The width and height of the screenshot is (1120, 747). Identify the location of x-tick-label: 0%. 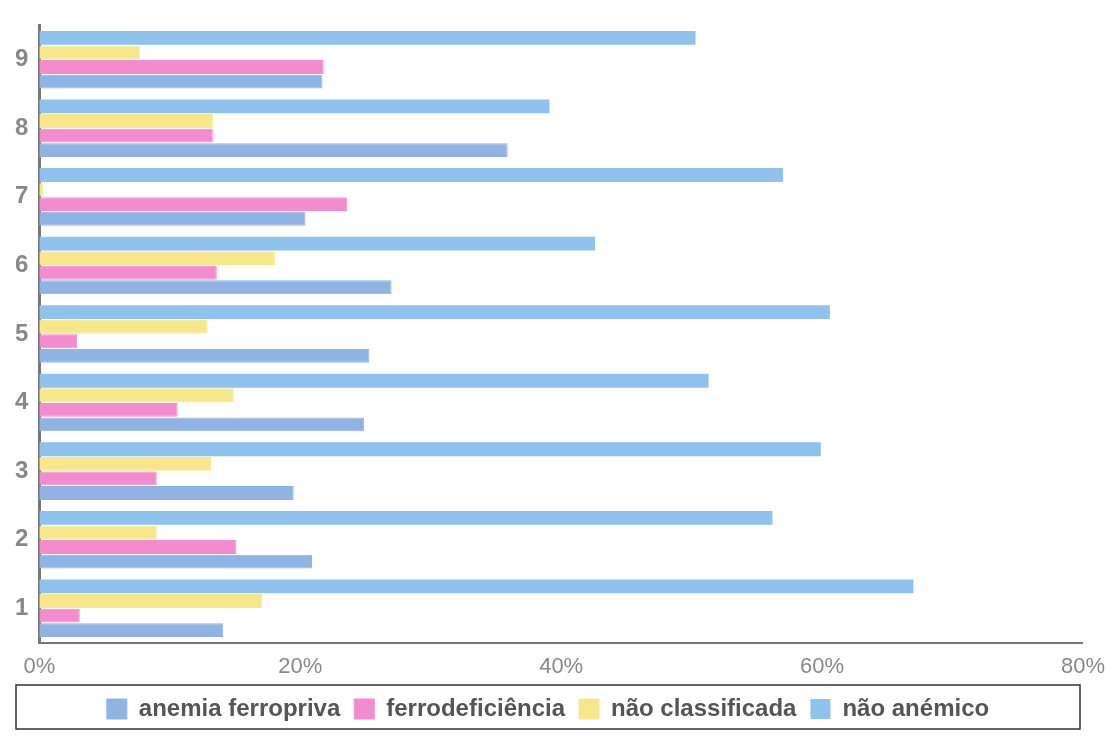
(39, 665).